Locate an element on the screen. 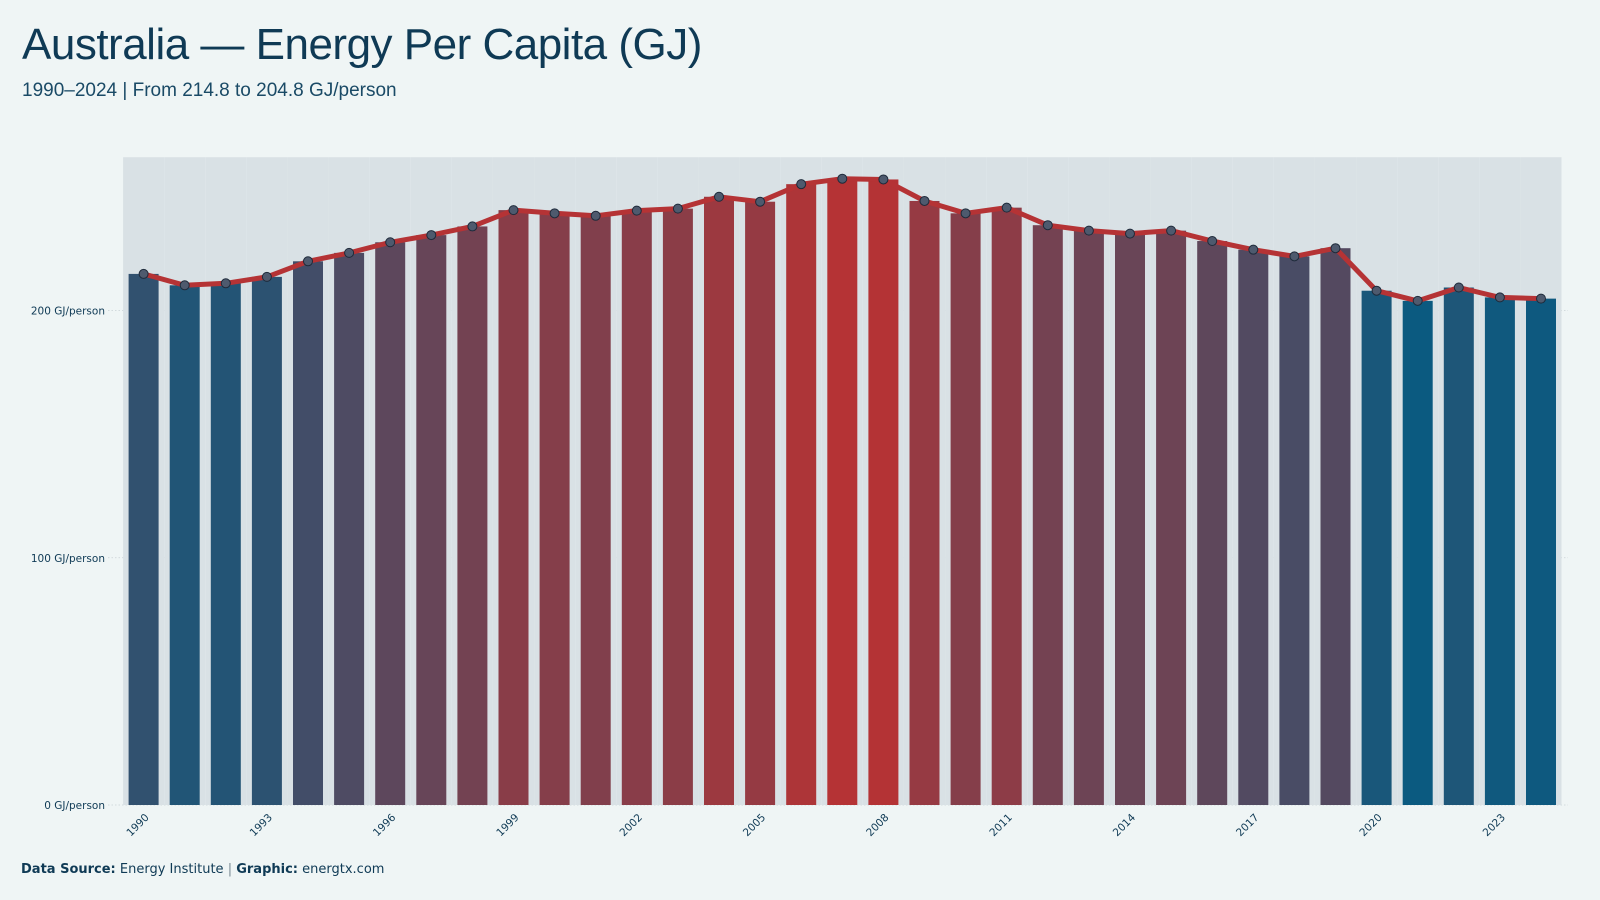 The image size is (1600, 900). point-2007 is located at coordinates (842, 178).